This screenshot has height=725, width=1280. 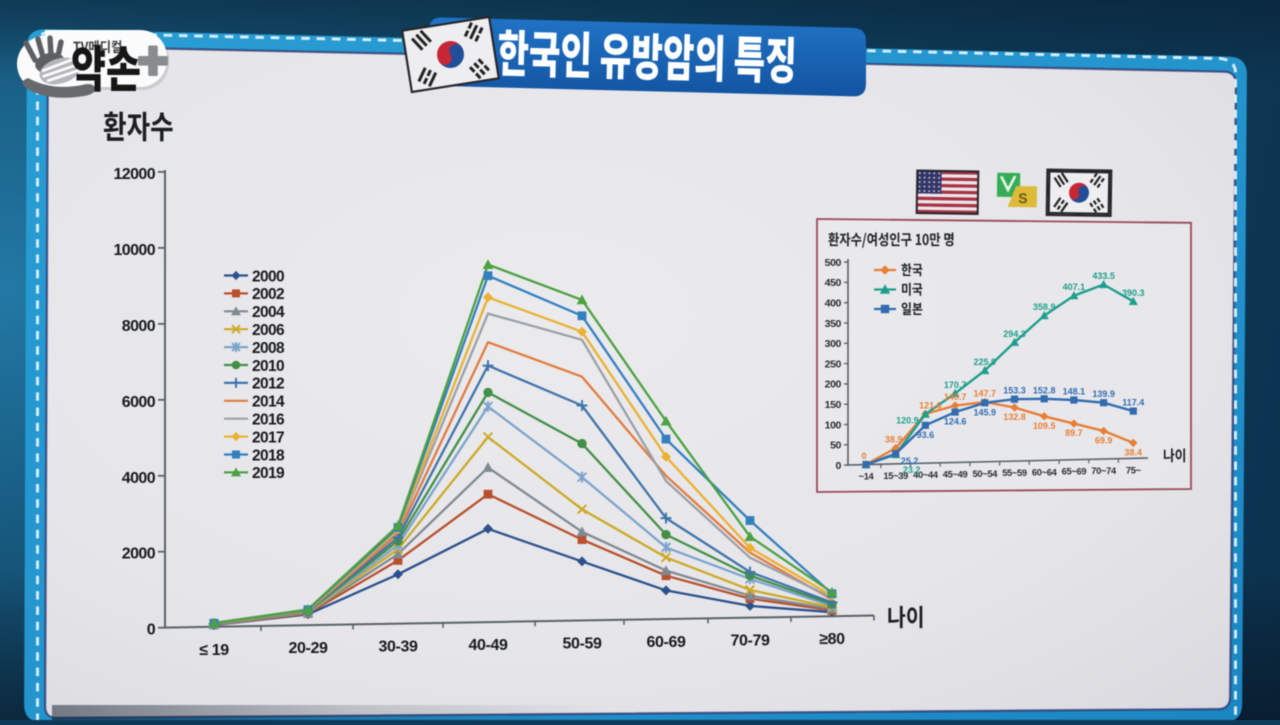 I want to click on svg-text: 50~54, so click(x=985, y=474).